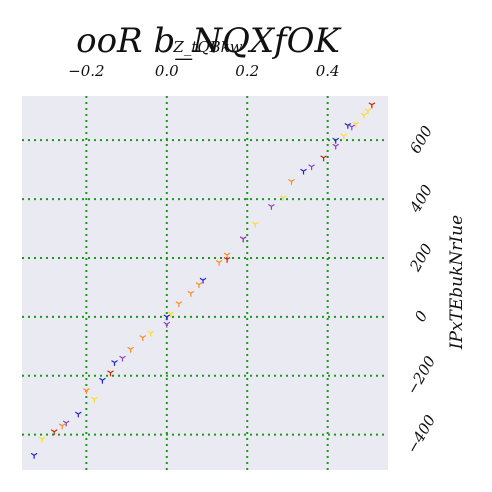  What do you see at coordinates (203, 71) in the screenshot?
I see `x-tick-labels: −0.2 0.0 0.2 0.4` at bounding box center [203, 71].